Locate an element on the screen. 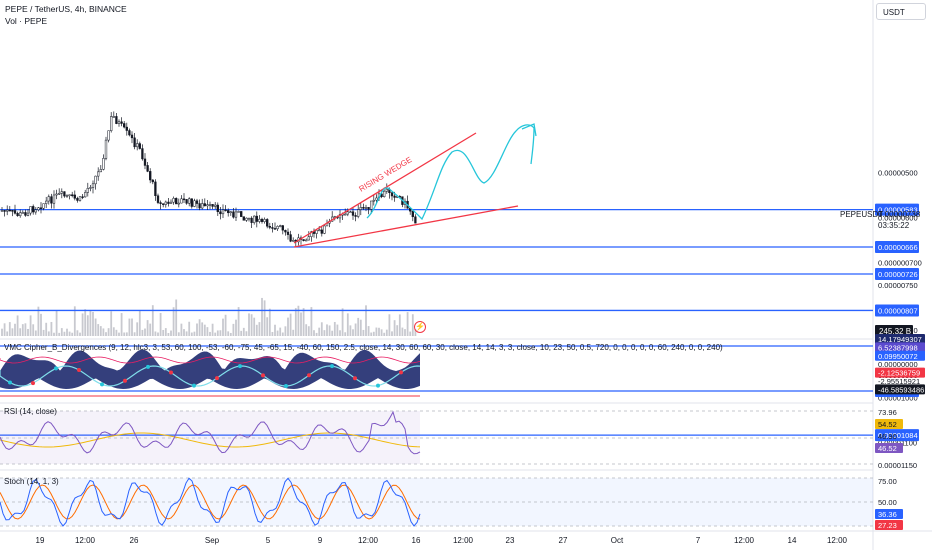  symbol-title: PEPE / TetherUS, 4h, BINANCE is located at coordinates (66, 9).